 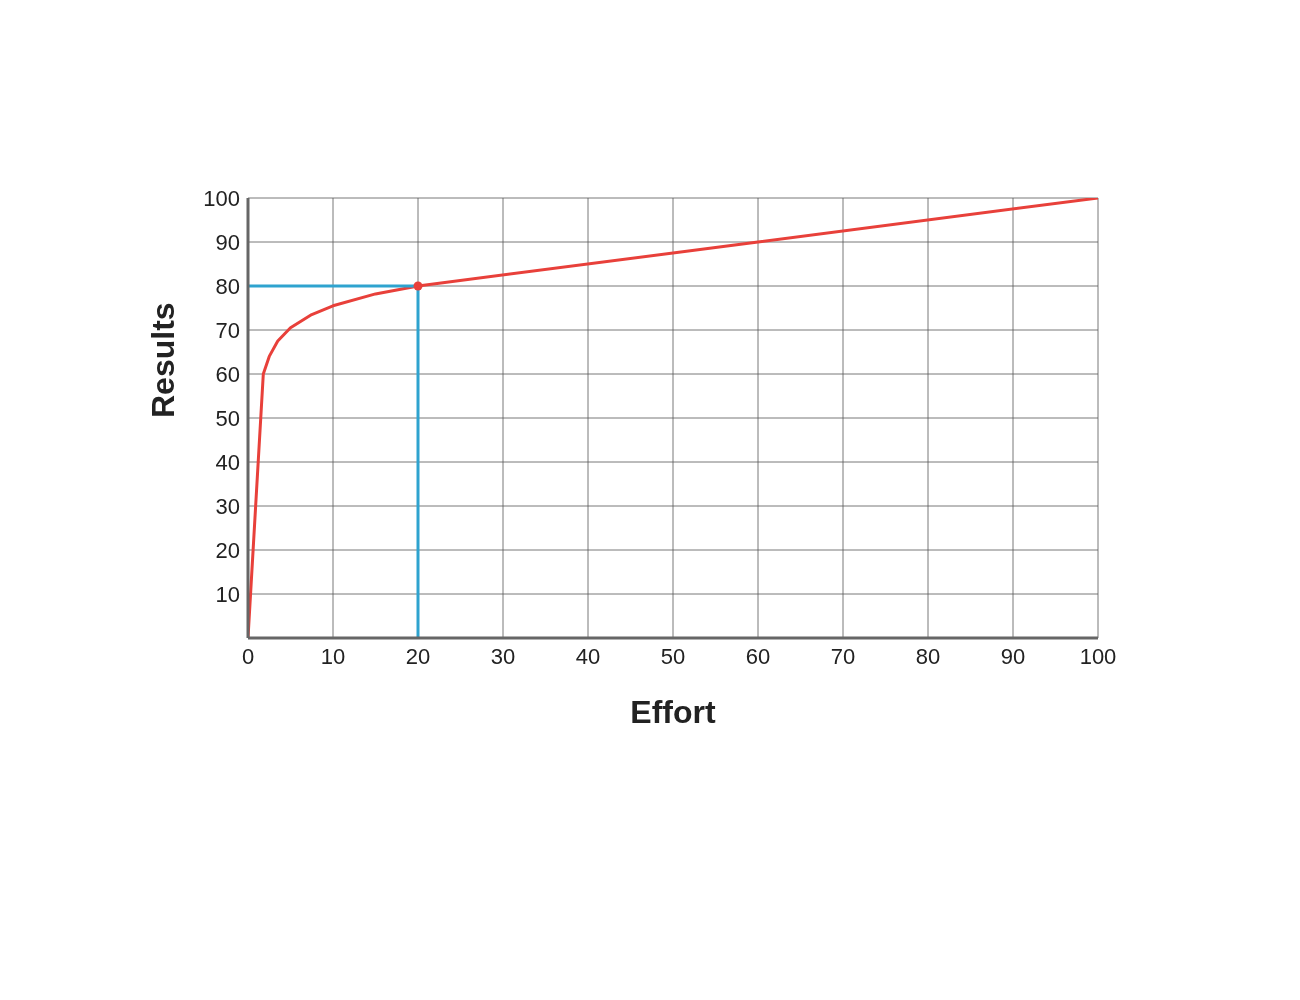 I want to click on x-tick-label: 20, so click(x=418, y=656).